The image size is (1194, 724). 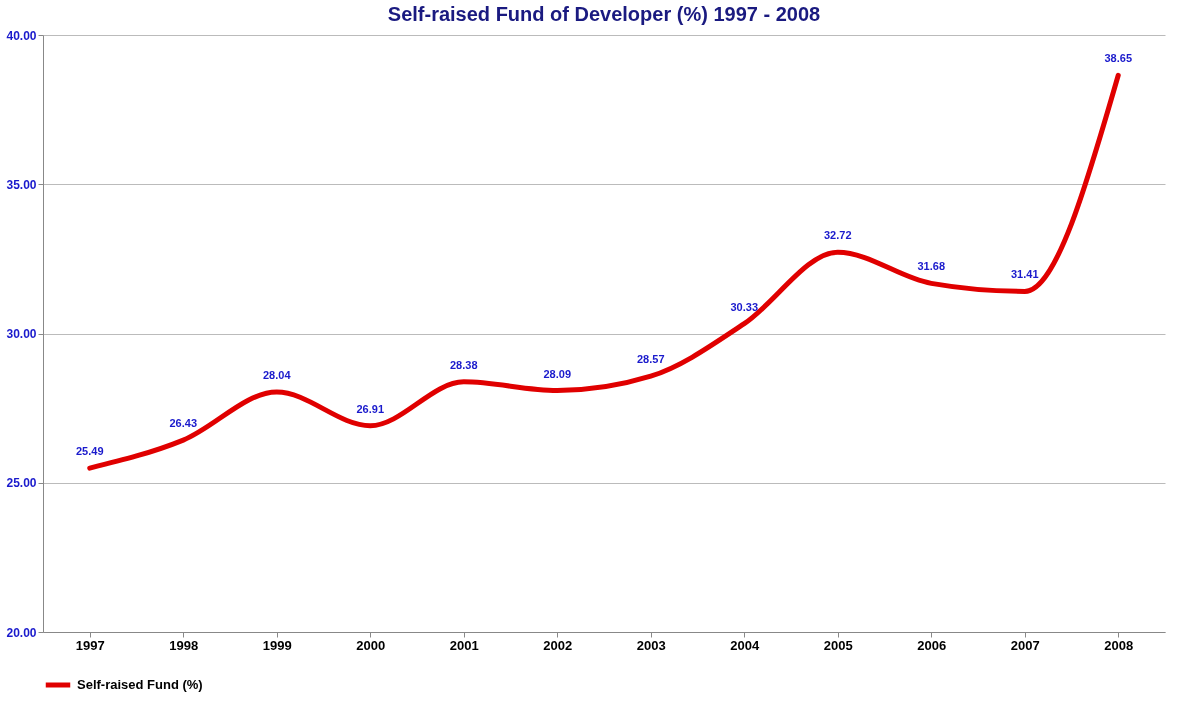 What do you see at coordinates (650, 359) in the screenshot?
I see `data-label: 28.57` at bounding box center [650, 359].